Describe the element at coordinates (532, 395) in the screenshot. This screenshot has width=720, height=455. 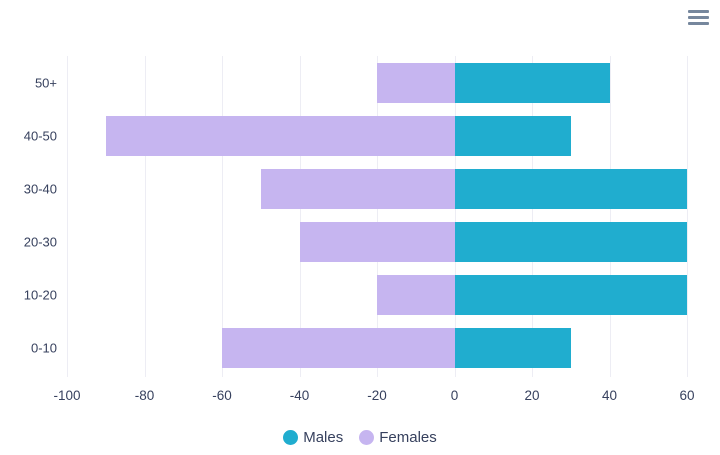
I see `x-axis-tick-label: 20` at that location.